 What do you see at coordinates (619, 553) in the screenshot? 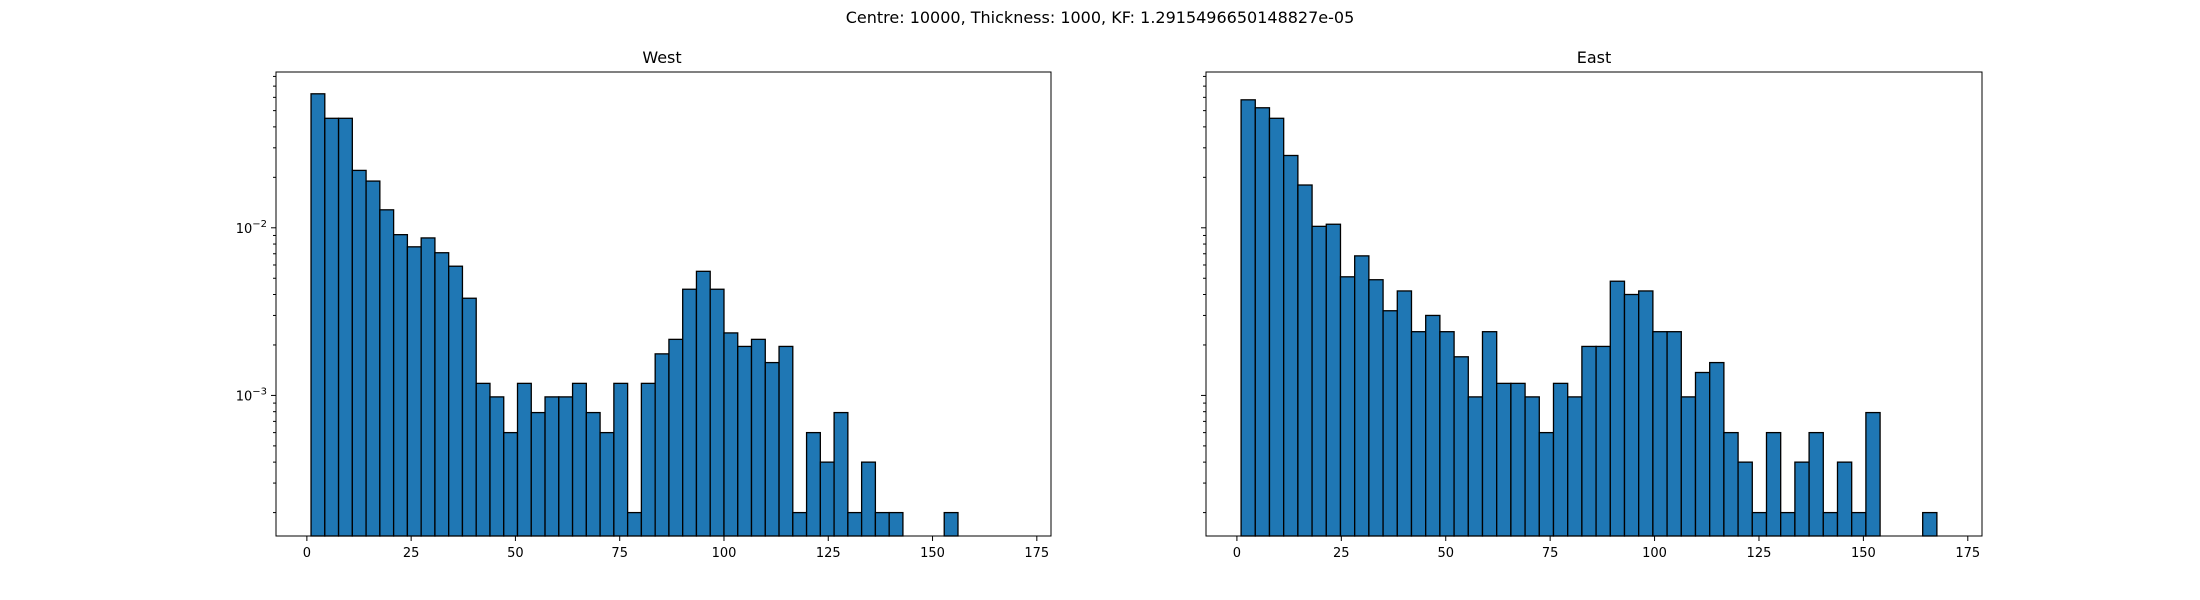
I see `west-x-tick-label: 75` at bounding box center [619, 553].